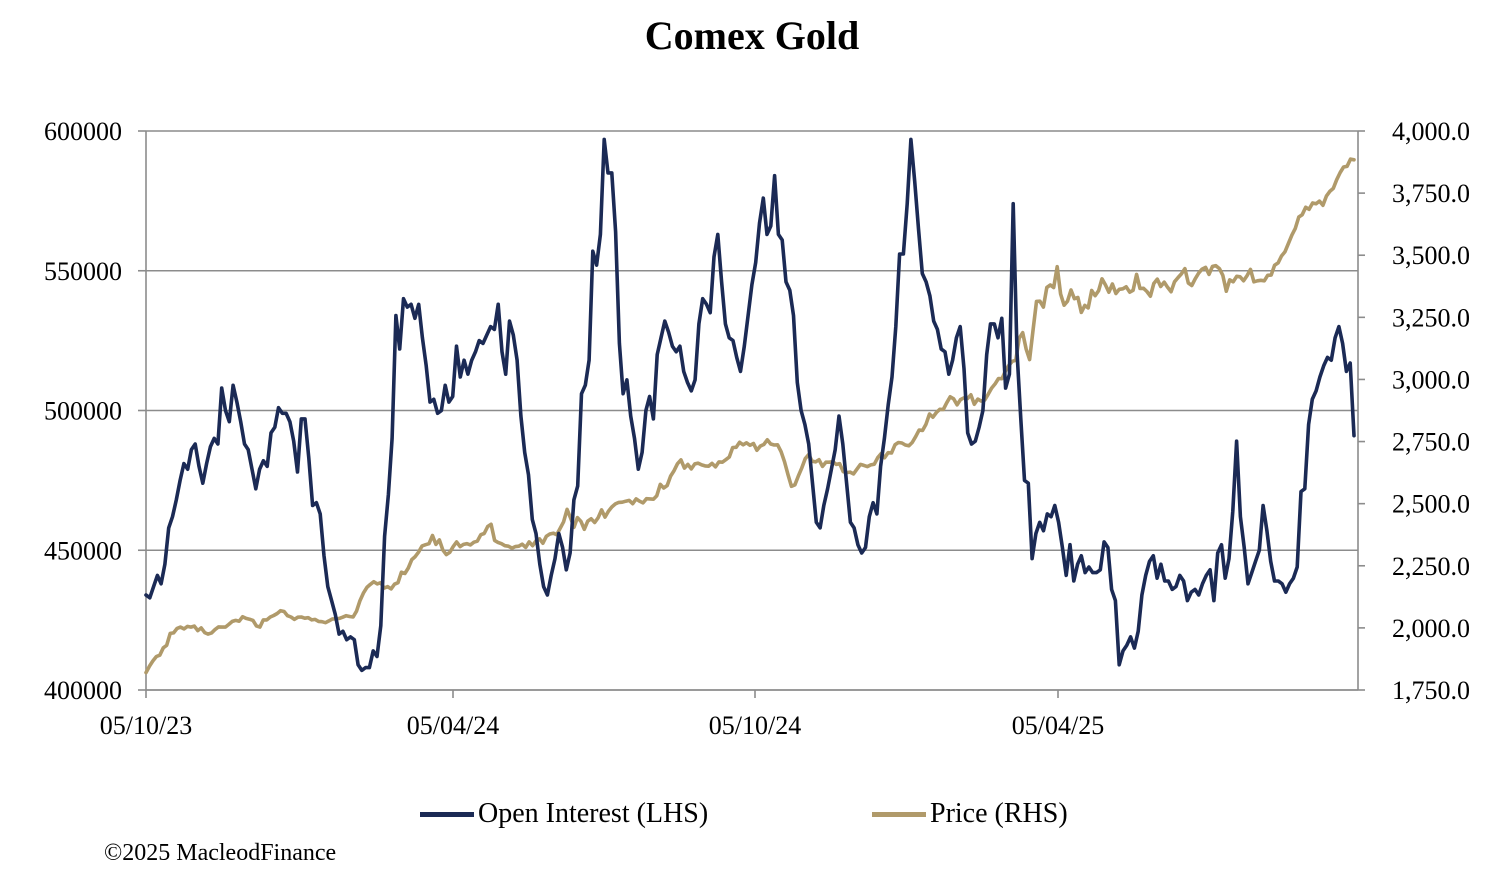  What do you see at coordinates (1431, 504) in the screenshot?
I see `y-right-tick-label: 2,500.0` at bounding box center [1431, 504].